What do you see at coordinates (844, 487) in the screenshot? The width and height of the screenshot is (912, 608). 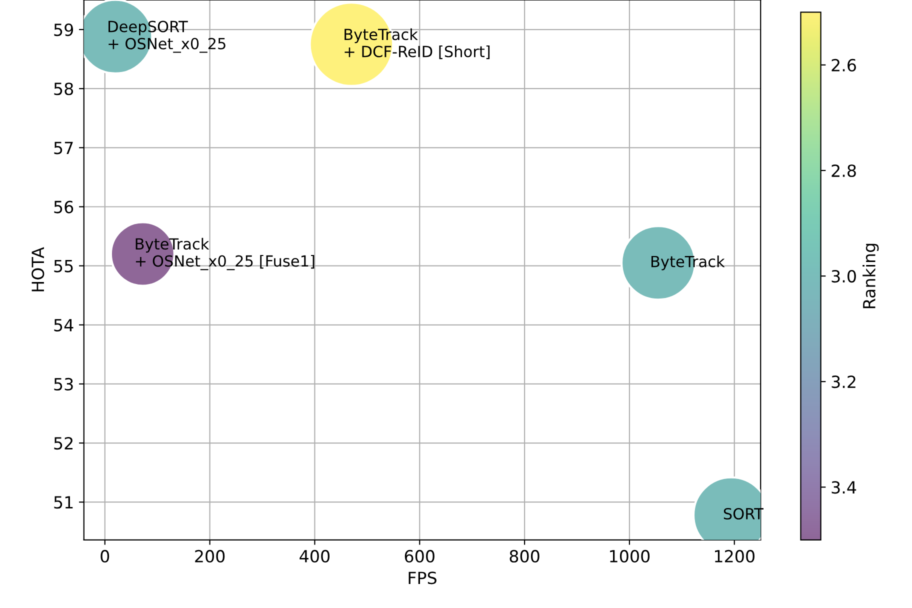 I see `color-bar-label: 3.4` at bounding box center [844, 487].